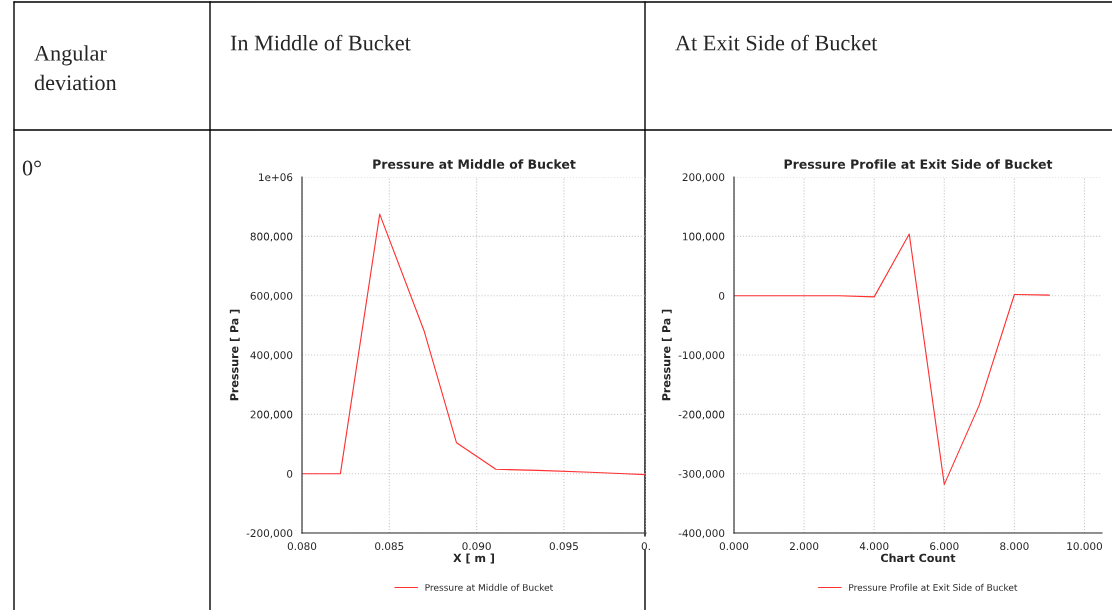  I want to click on x-tick-label: 0.090, so click(476, 546).